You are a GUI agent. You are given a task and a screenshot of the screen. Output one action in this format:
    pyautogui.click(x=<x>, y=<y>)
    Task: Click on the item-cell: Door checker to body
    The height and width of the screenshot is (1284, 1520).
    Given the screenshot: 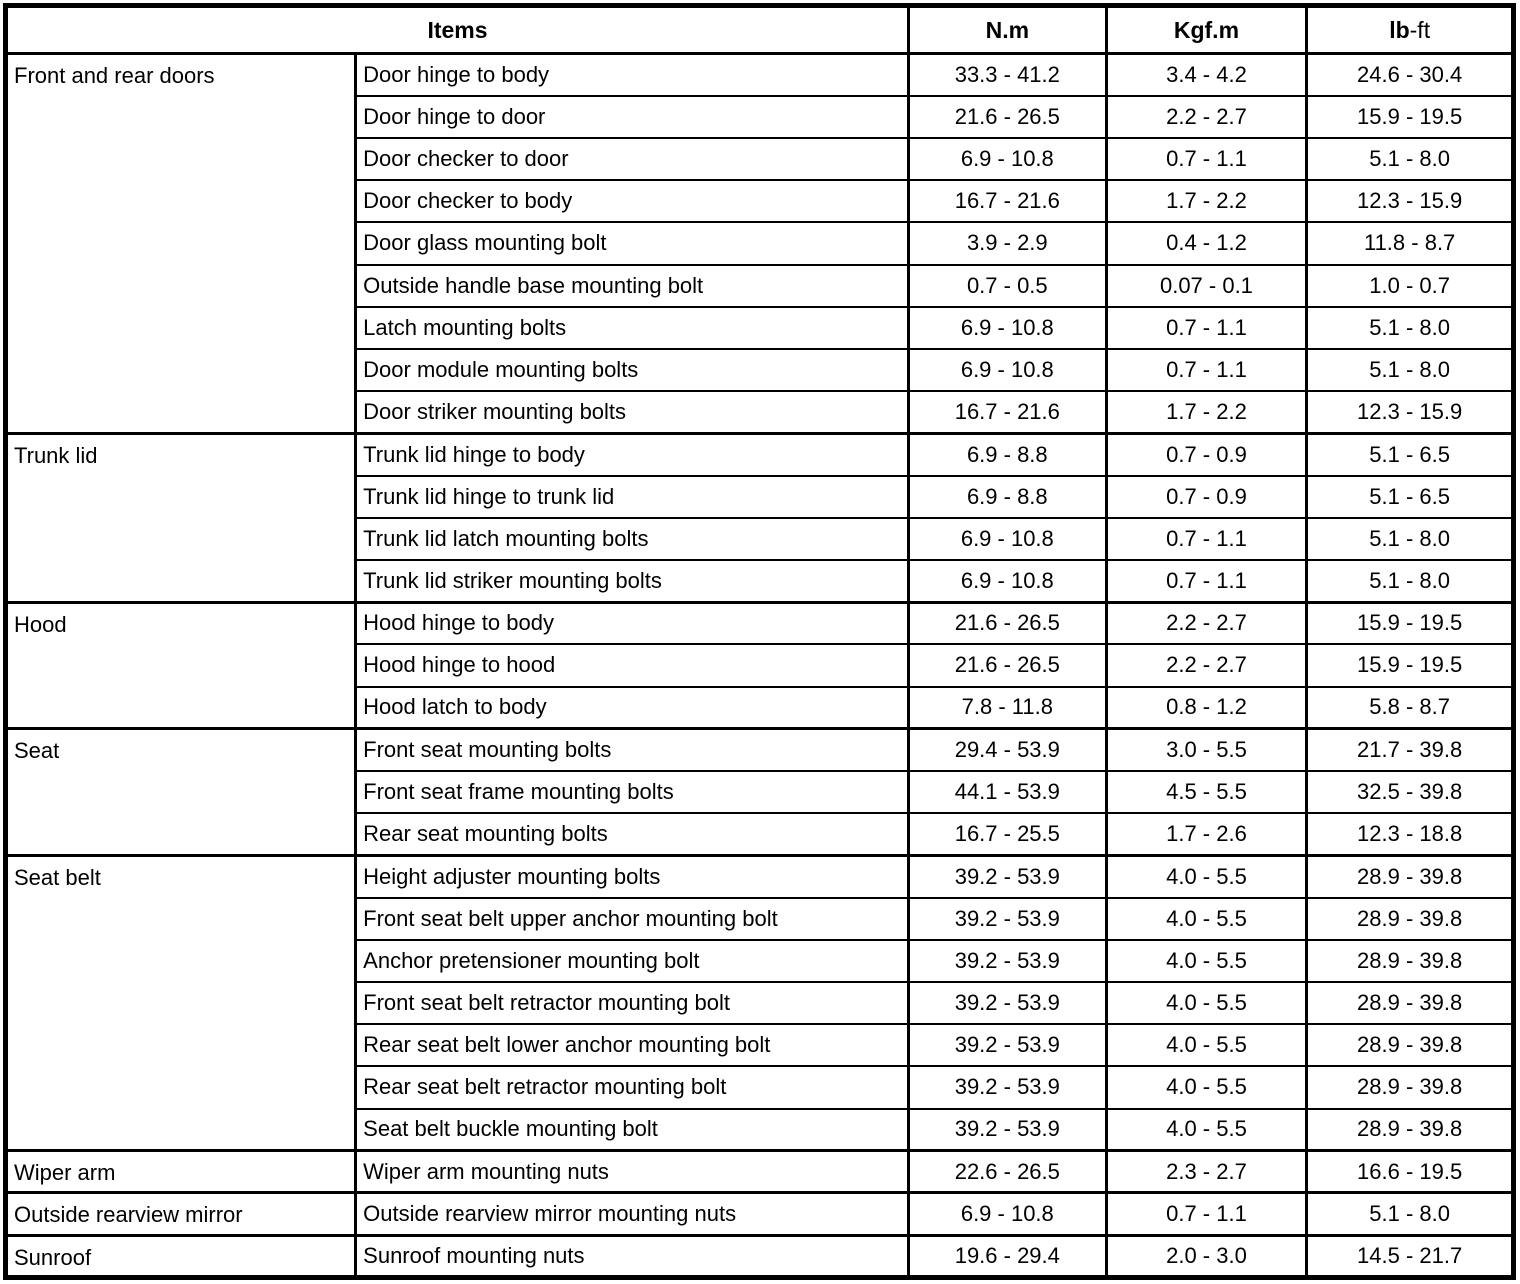 What is the action you would take?
    pyautogui.click(x=632, y=201)
    